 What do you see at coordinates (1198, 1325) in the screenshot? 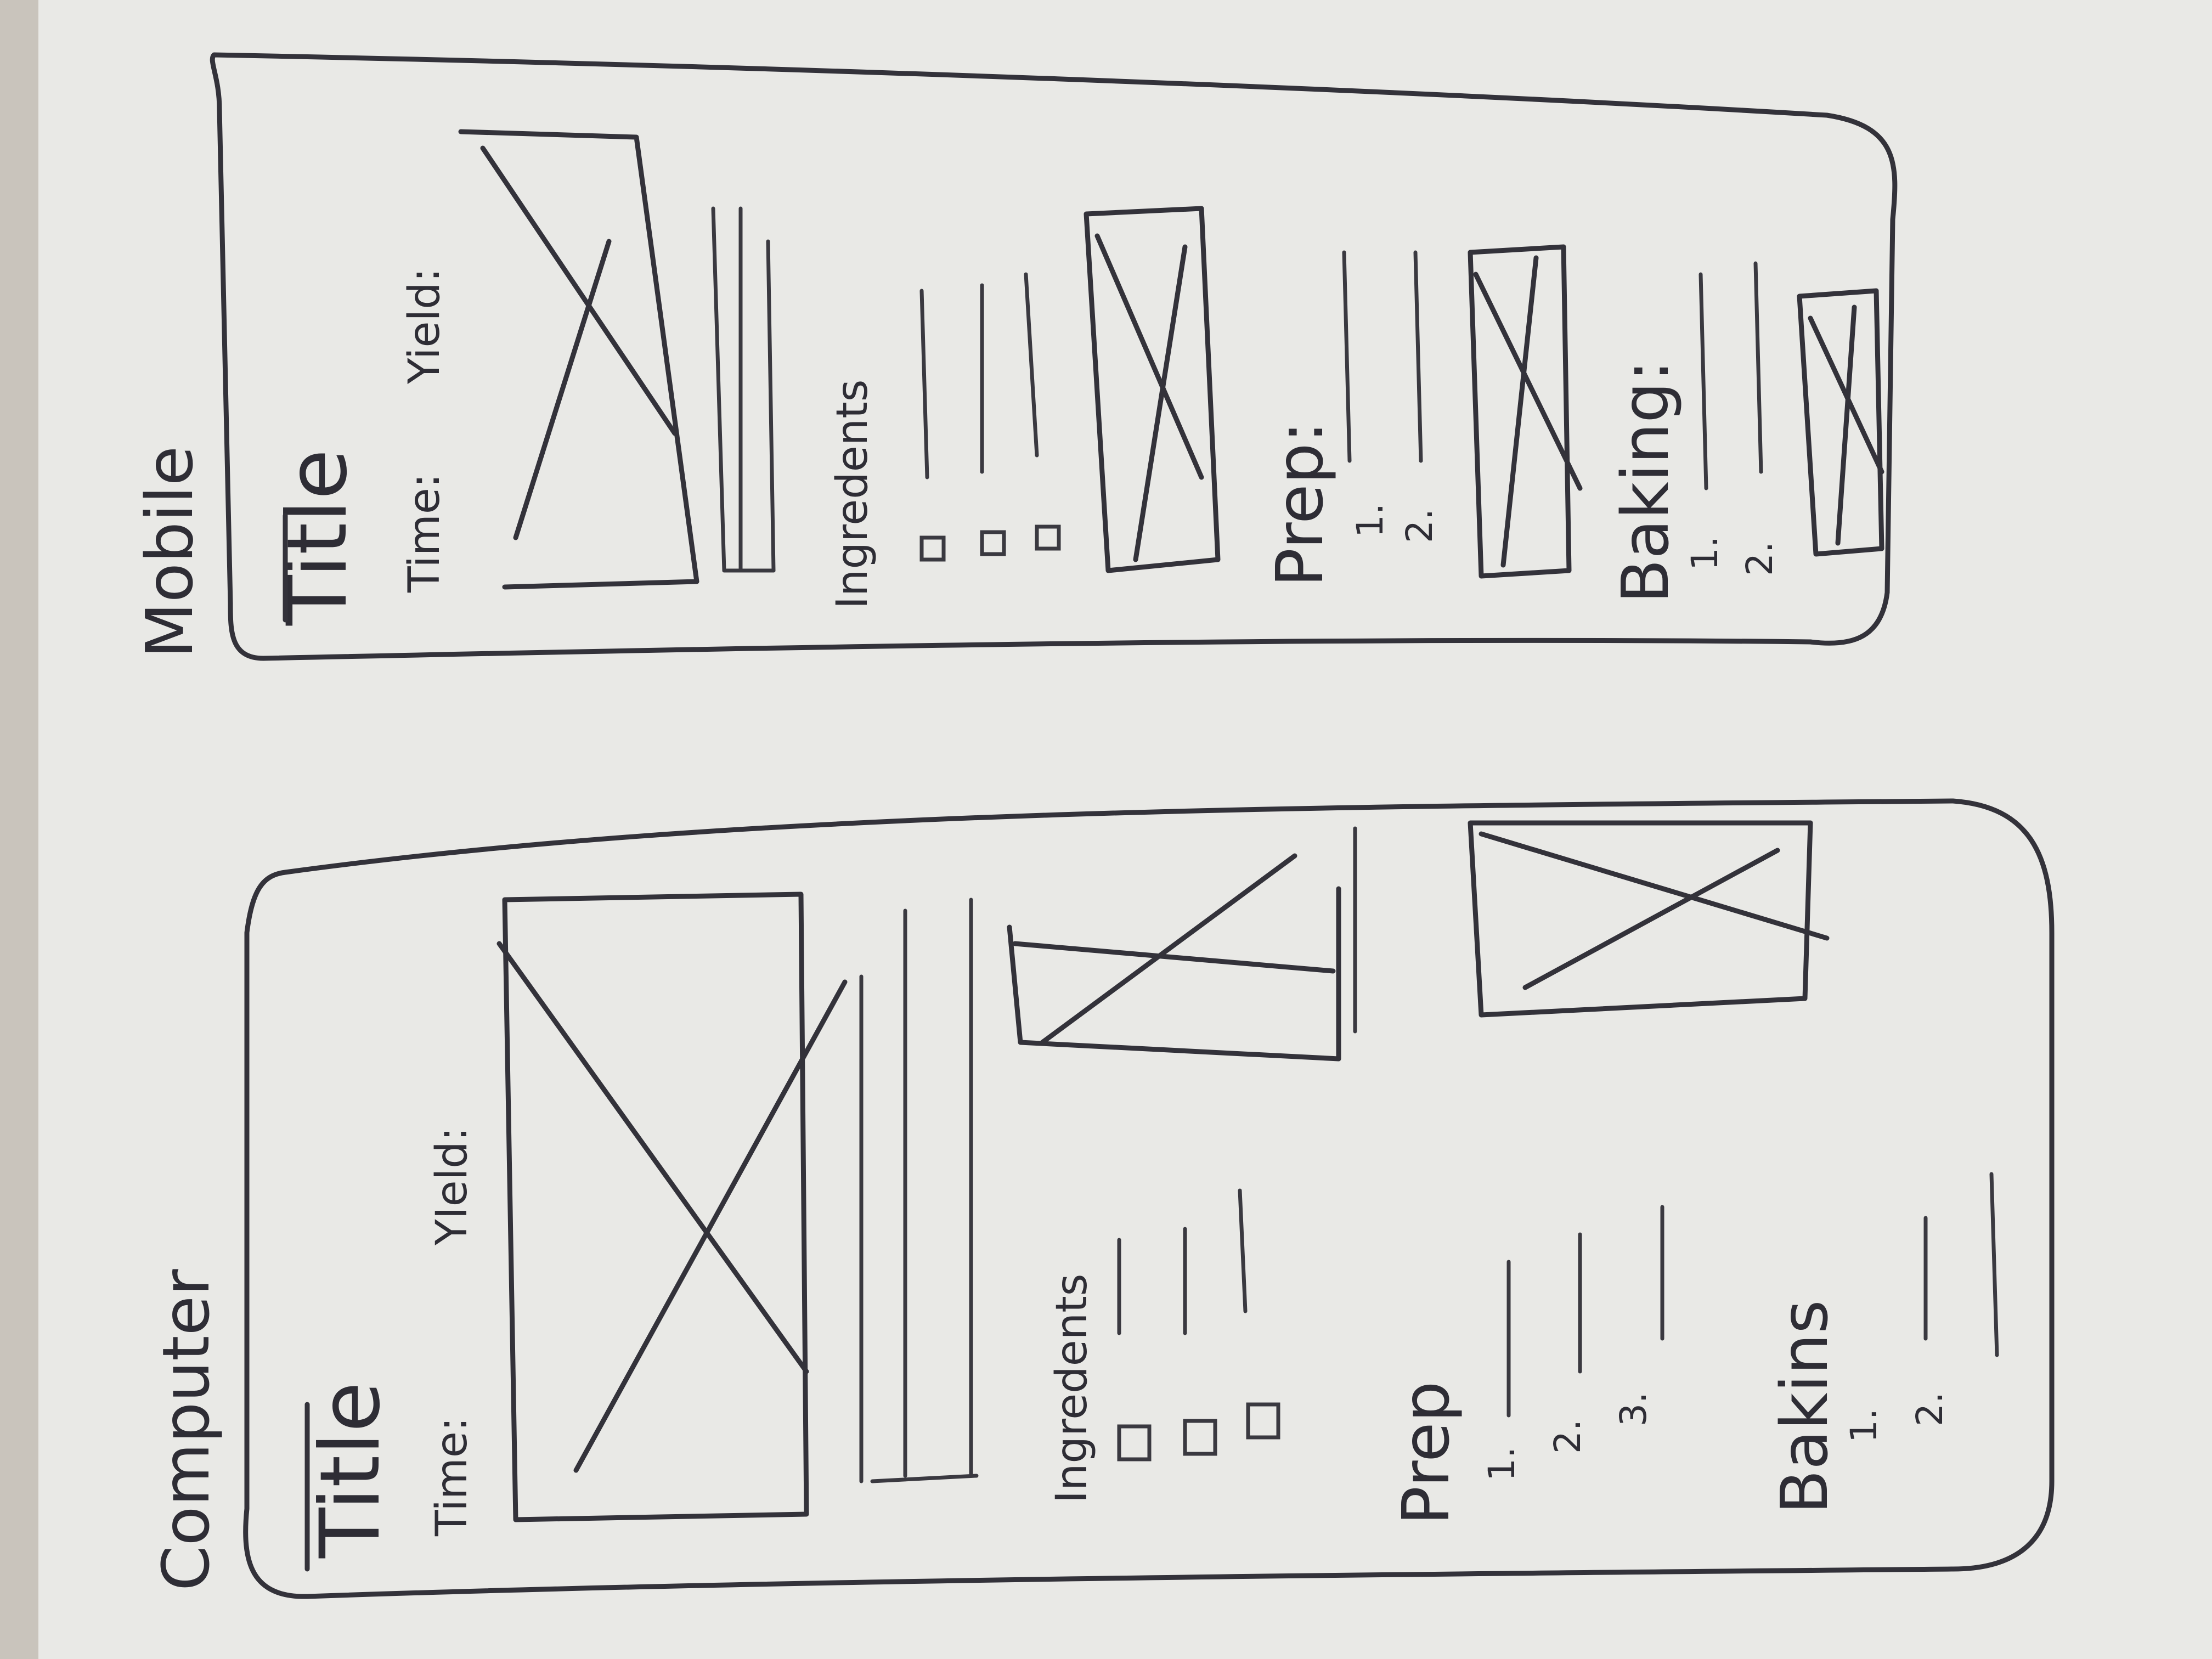
I see `computer-ingredient-list` at bounding box center [1198, 1325].